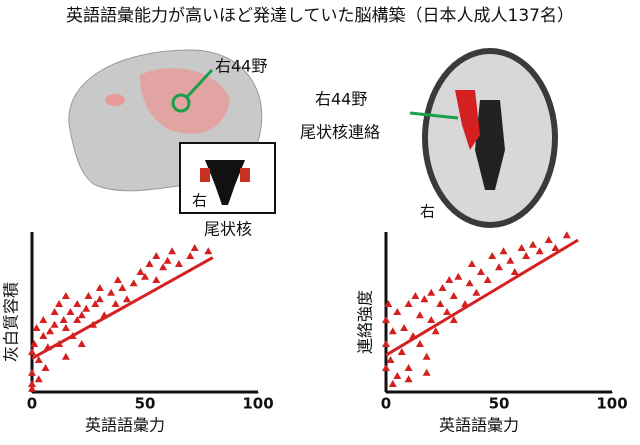 This screenshot has height=445, width=640. Describe the element at coordinates (228, 229) in the screenshot. I see `label: 尾状核` at that location.